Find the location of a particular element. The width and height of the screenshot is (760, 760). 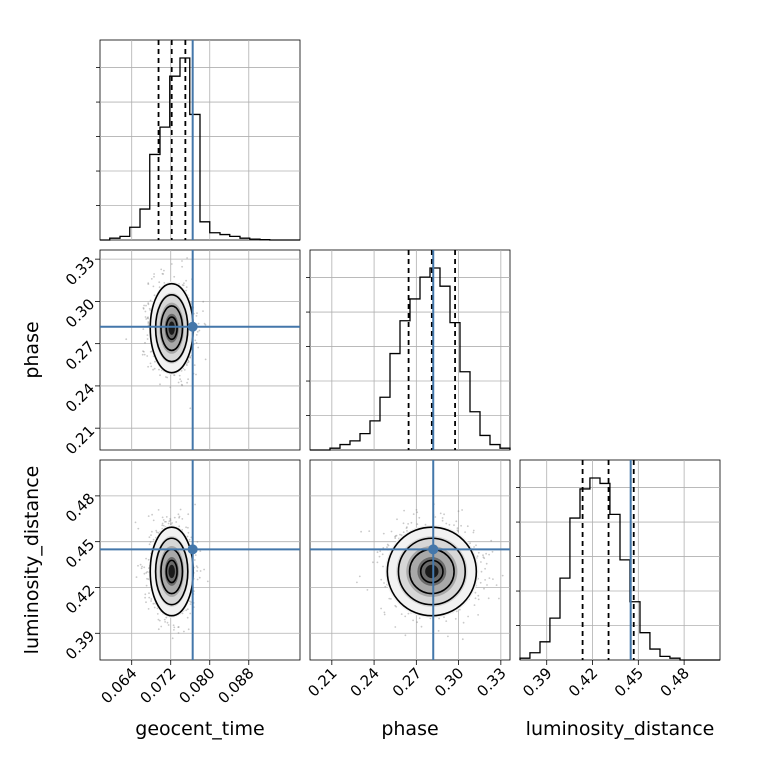

x-tick-label: 0.30 is located at coordinates (449, 682).